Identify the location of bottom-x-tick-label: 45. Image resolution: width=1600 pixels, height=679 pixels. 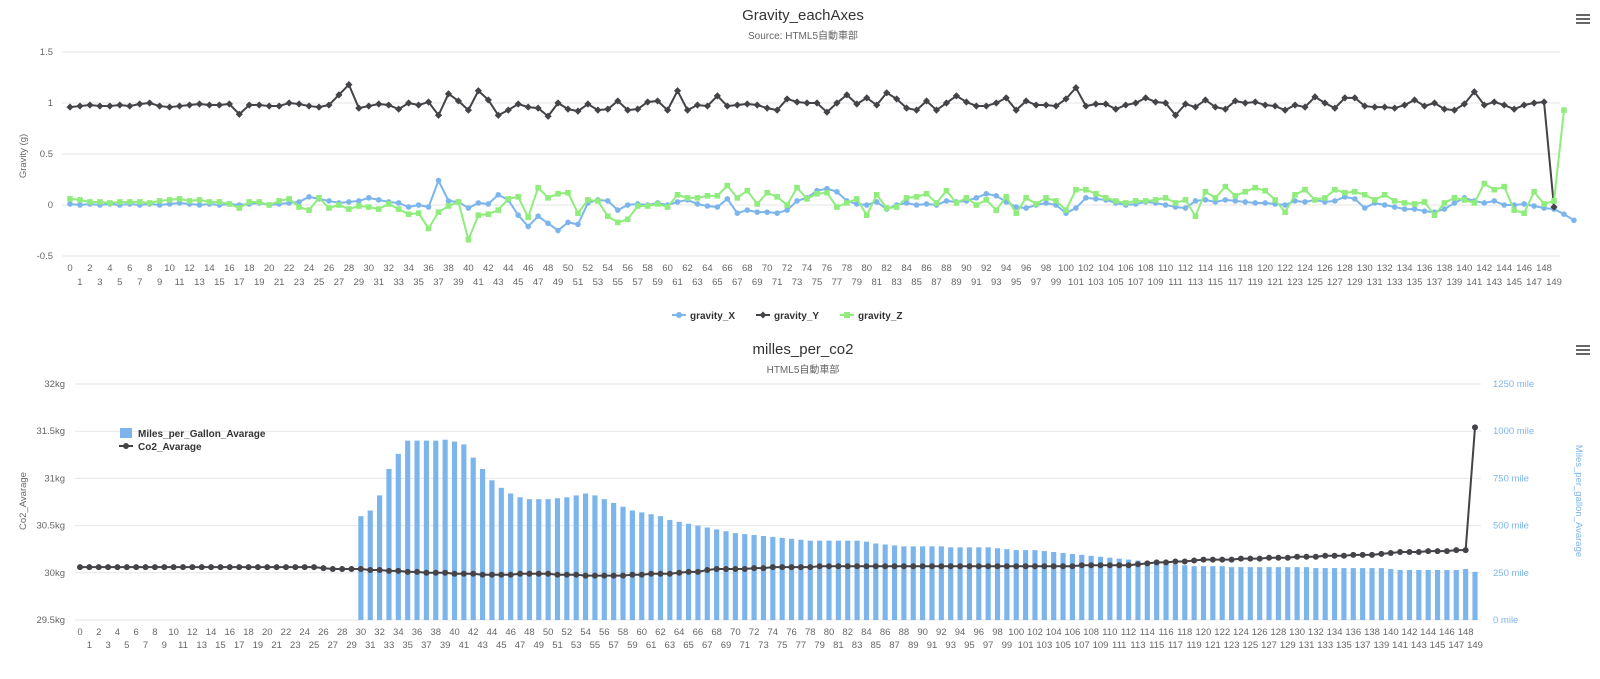
(501, 645).